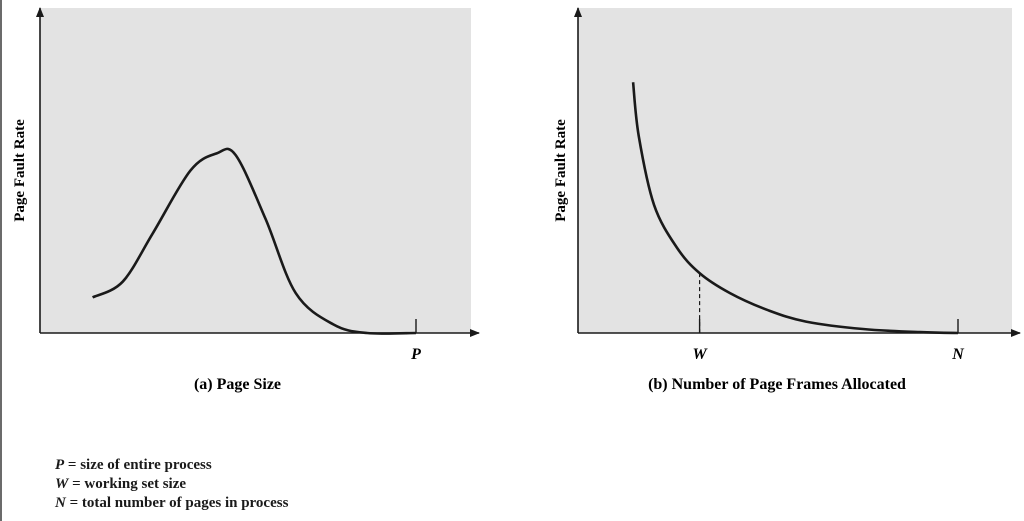 The image size is (1024, 521). What do you see at coordinates (415, 354) in the screenshot?
I see `x-tick-label: P` at bounding box center [415, 354].